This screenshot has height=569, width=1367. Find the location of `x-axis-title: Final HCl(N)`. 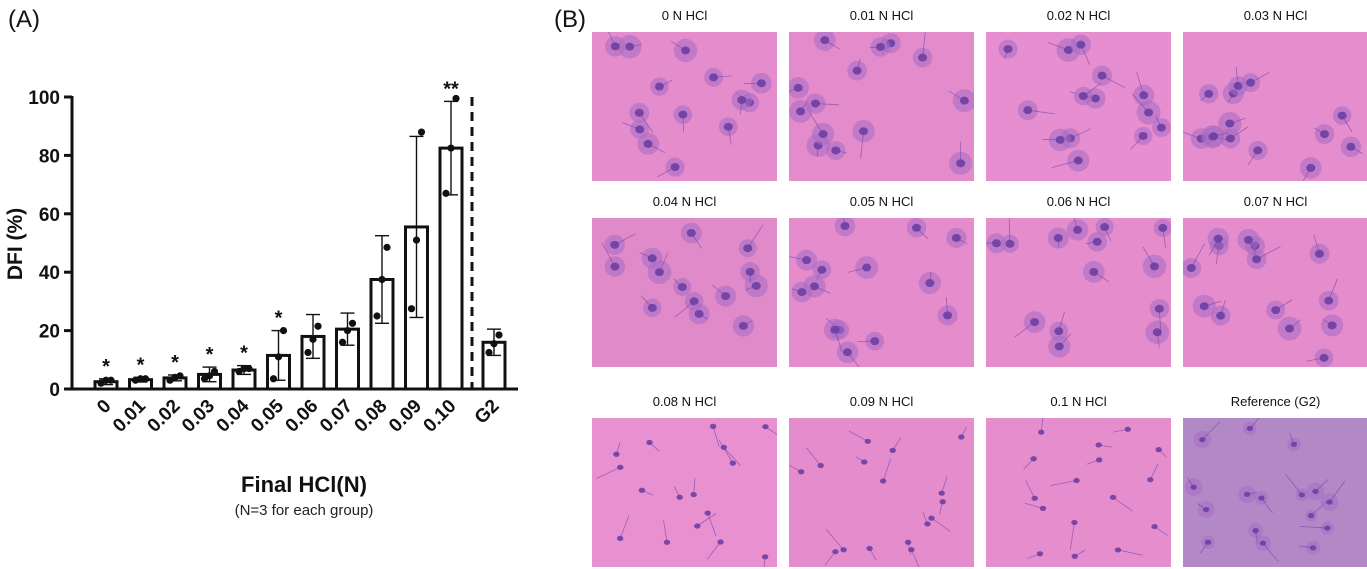

x-axis-title: Final HCl(N) is located at coordinates (304, 484).